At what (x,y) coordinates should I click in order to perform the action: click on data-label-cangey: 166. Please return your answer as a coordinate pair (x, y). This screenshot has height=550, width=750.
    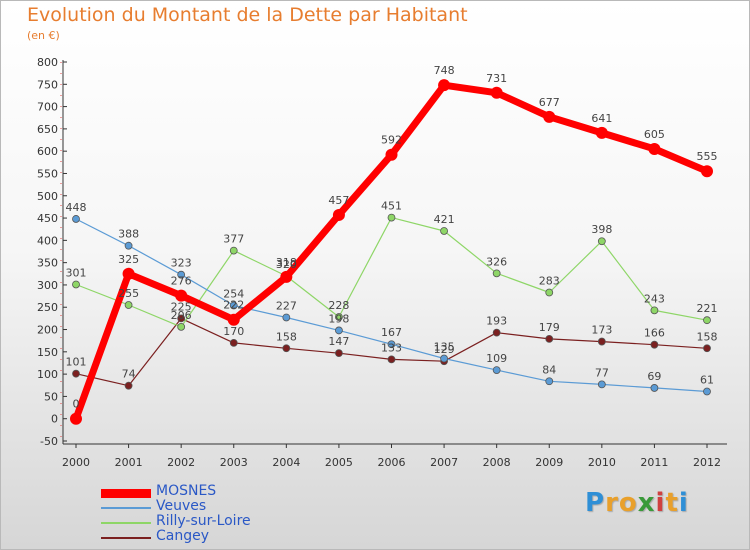
    Looking at the image, I should click on (654, 333).